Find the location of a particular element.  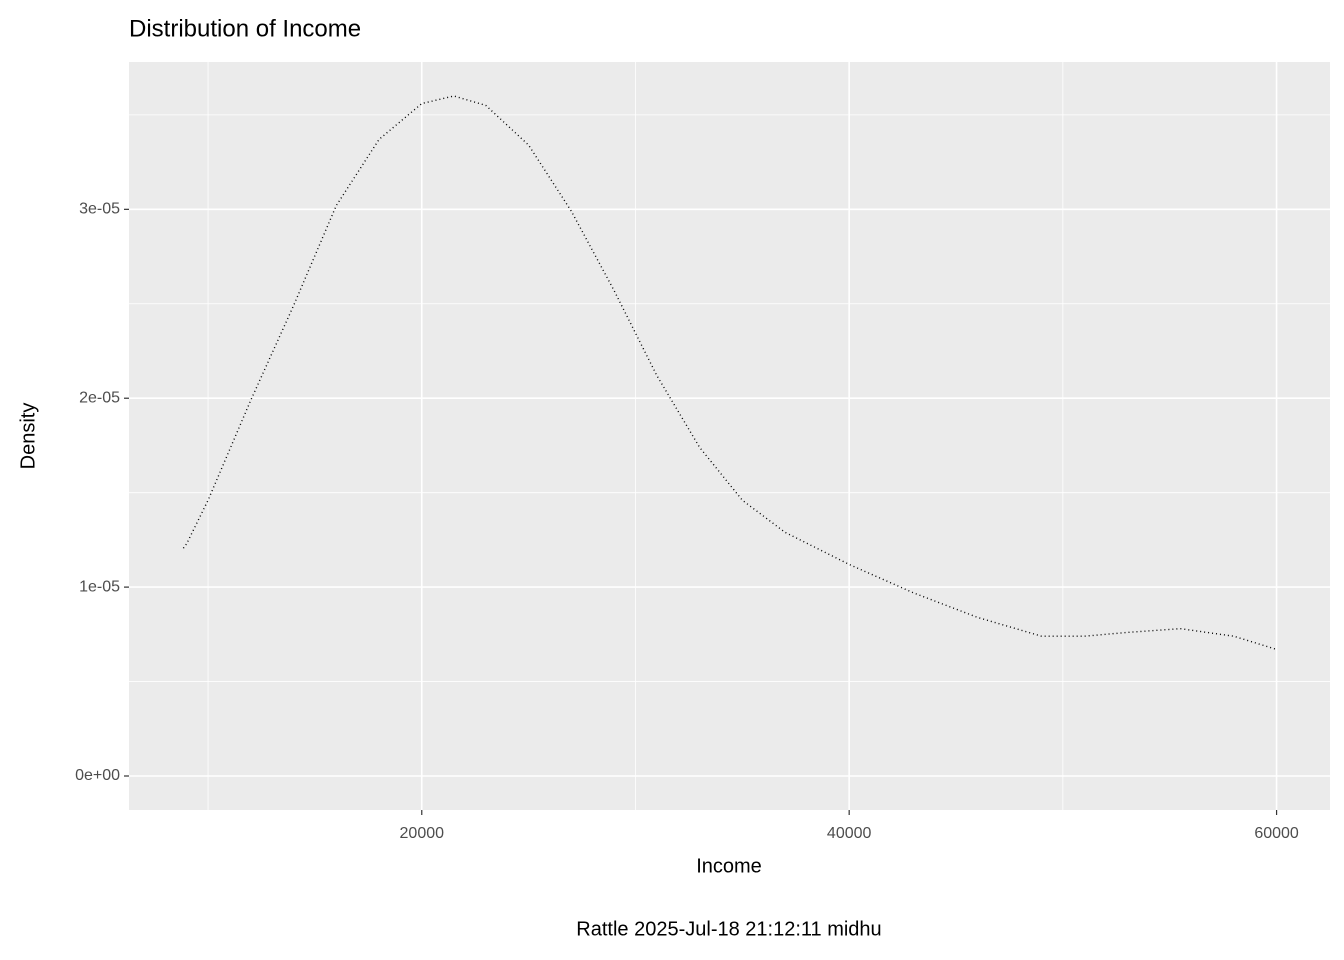

y-tick-label: 1e-05 is located at coordinates (99, 586).